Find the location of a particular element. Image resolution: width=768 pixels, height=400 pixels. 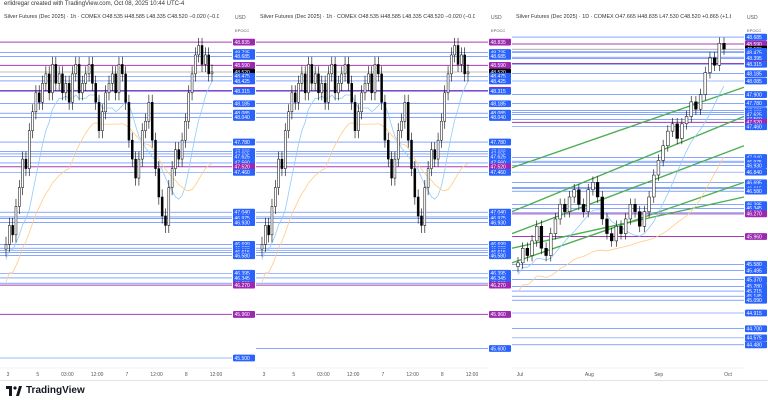

price-tag-label: 48.835 is located at coordinates (499, 43).